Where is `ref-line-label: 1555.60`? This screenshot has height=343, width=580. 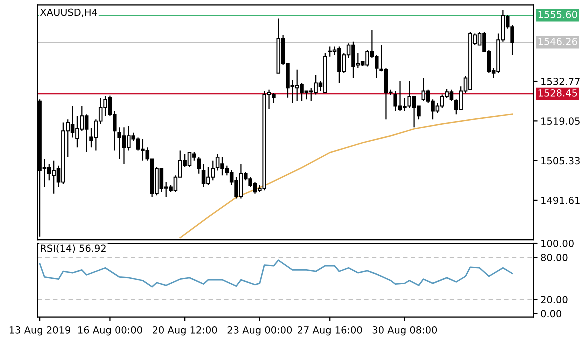 ref-line-label: 1555.60 is located at coordinates (558, 14).